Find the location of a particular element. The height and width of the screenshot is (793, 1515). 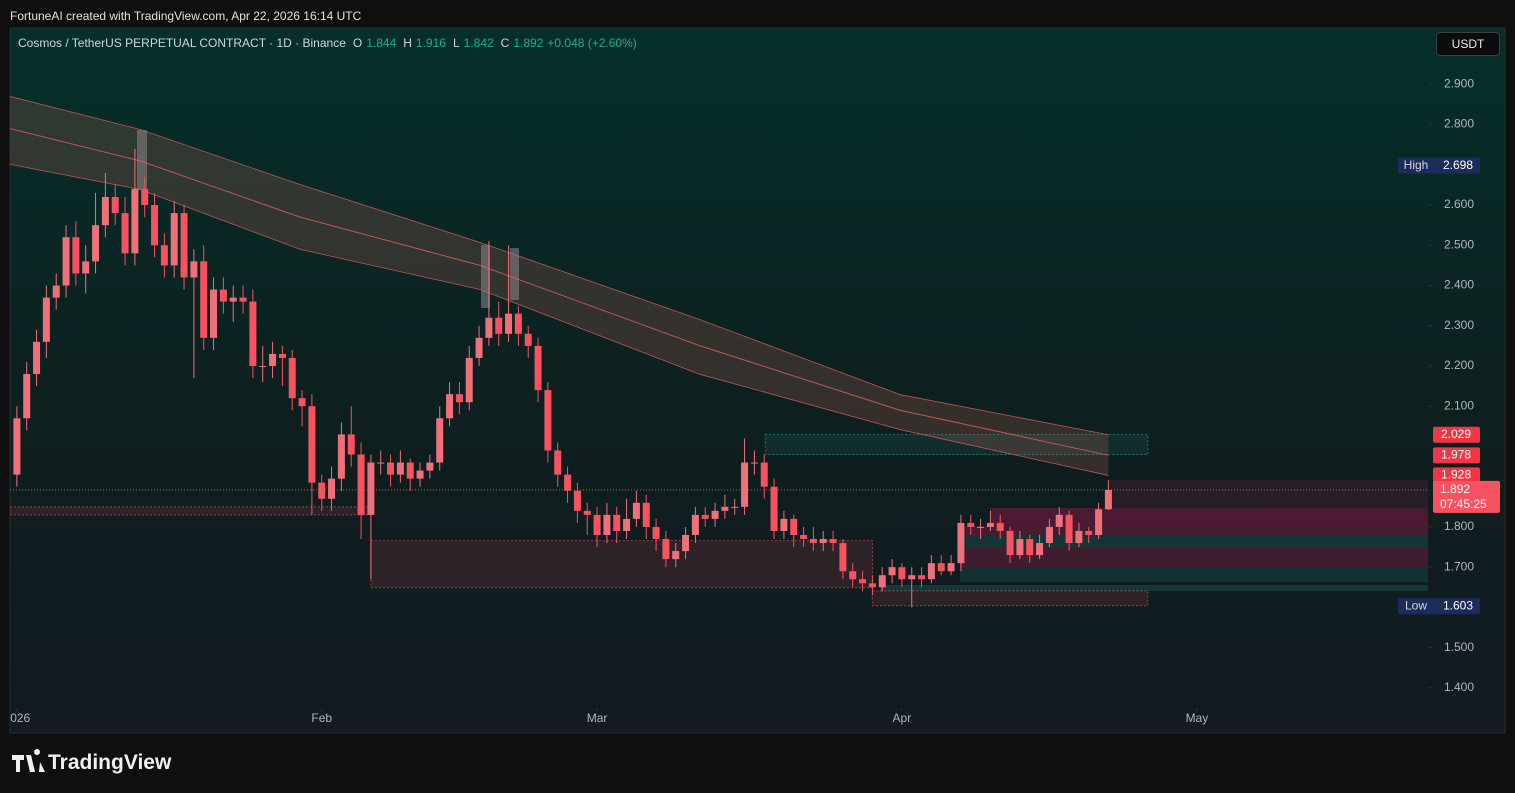

zone is located at coordinates (621, 564).